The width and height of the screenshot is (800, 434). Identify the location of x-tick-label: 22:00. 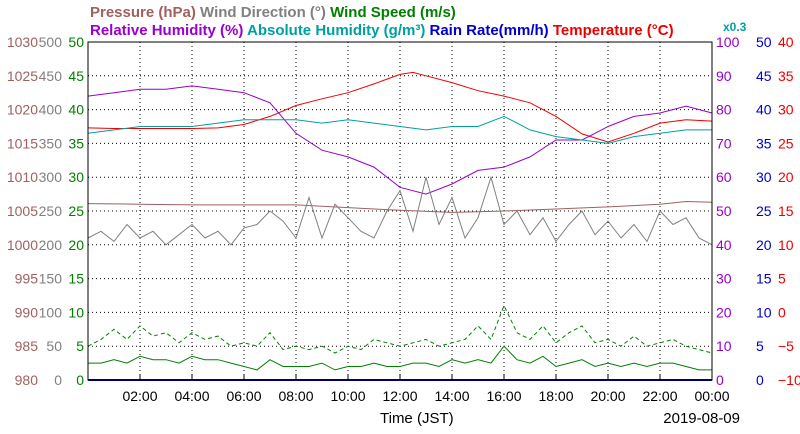
(659, 396).